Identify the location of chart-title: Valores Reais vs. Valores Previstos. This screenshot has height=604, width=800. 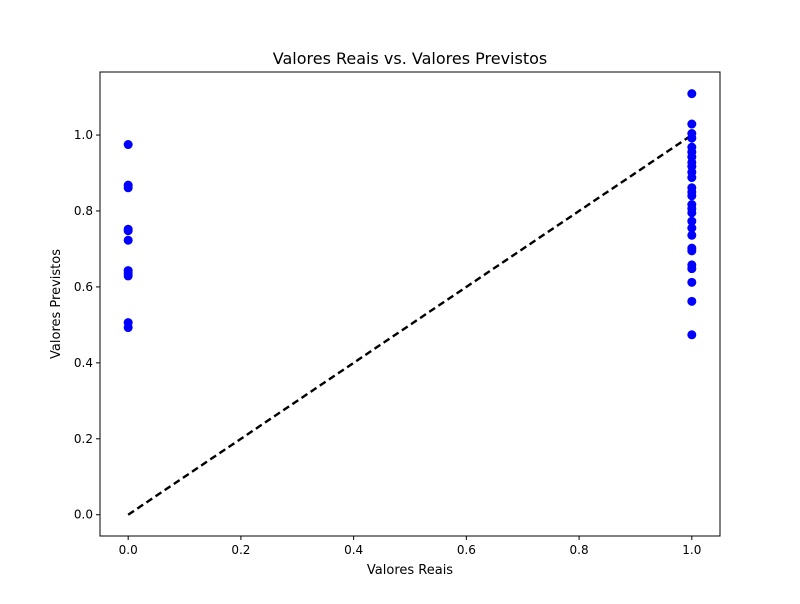
(410, 58).